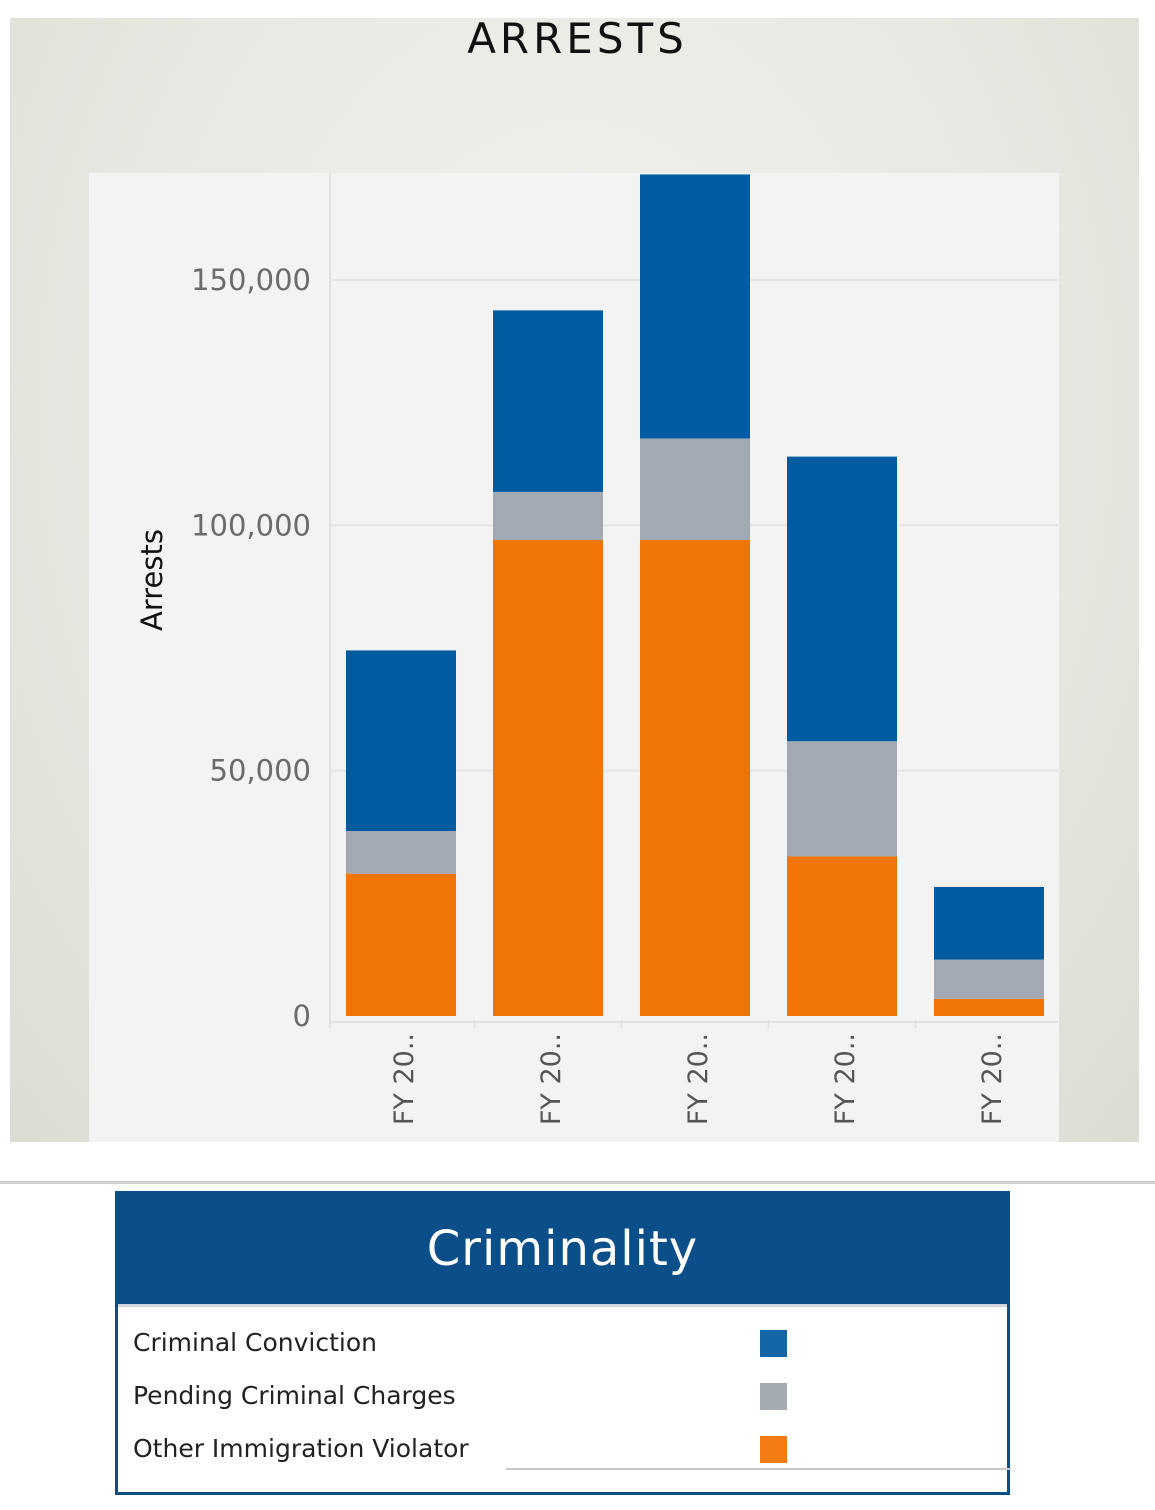  What do you see at coordinates (294, 1395) in the screenshot?
I see `legend-label: Pending Criminal Charges` at bounding box center [294, 1395].